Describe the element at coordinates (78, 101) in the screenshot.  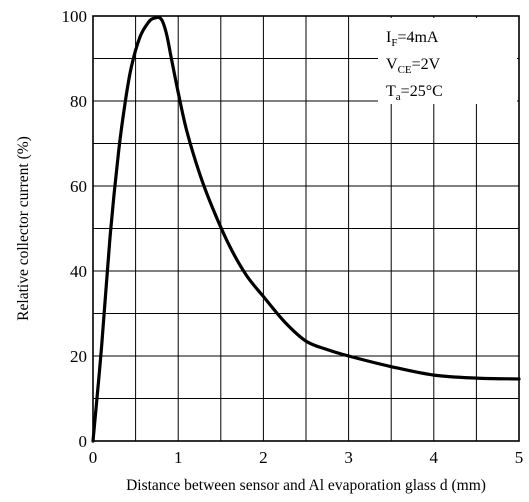
I see `y-tick-label: 80` at that location.